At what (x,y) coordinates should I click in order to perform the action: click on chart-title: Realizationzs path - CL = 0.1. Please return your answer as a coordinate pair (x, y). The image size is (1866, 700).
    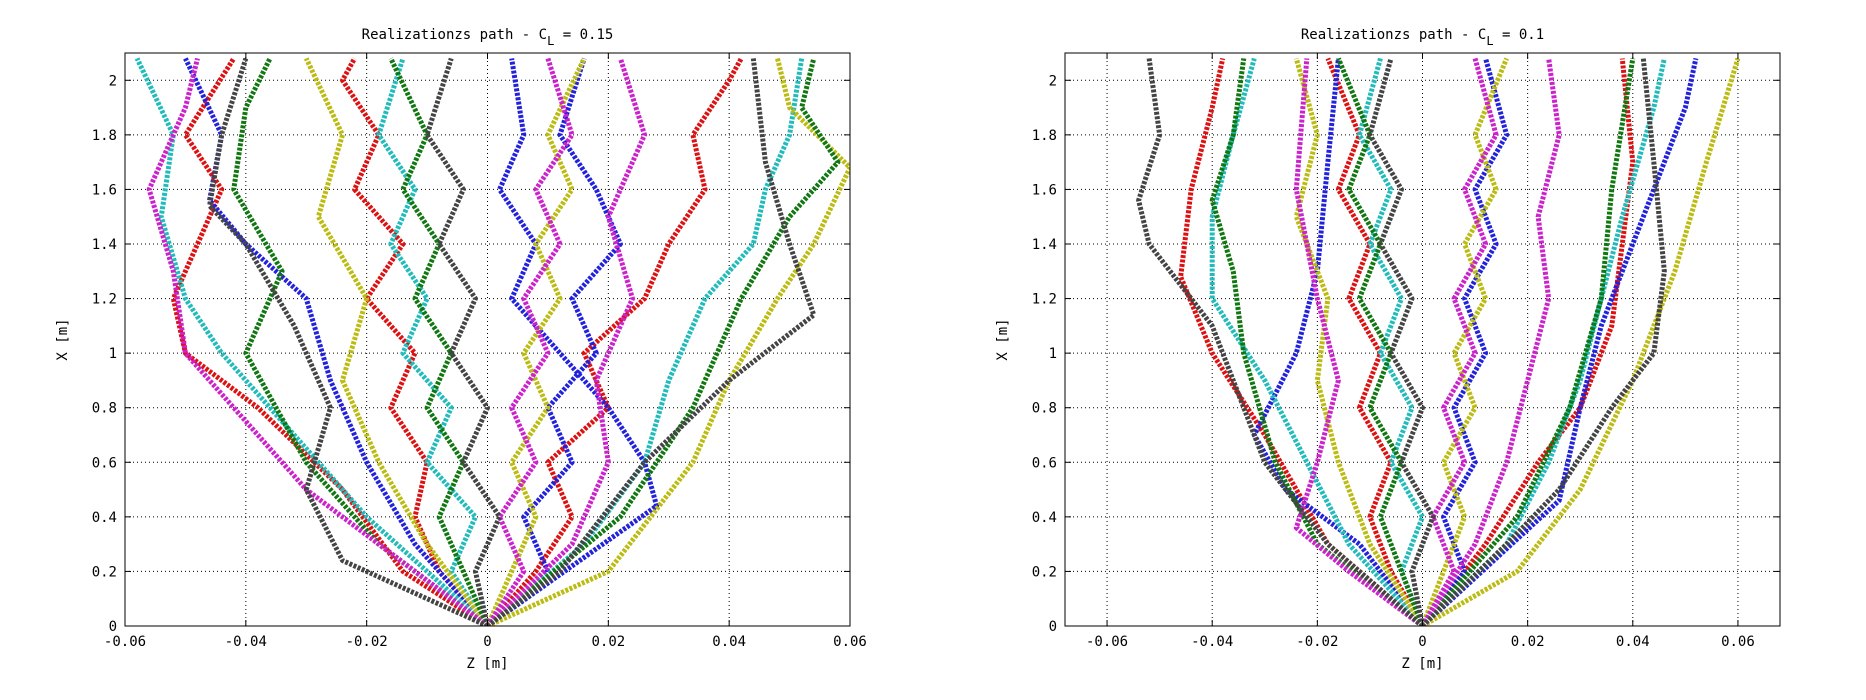
    Looking at the image, I should click on (1422, 37).